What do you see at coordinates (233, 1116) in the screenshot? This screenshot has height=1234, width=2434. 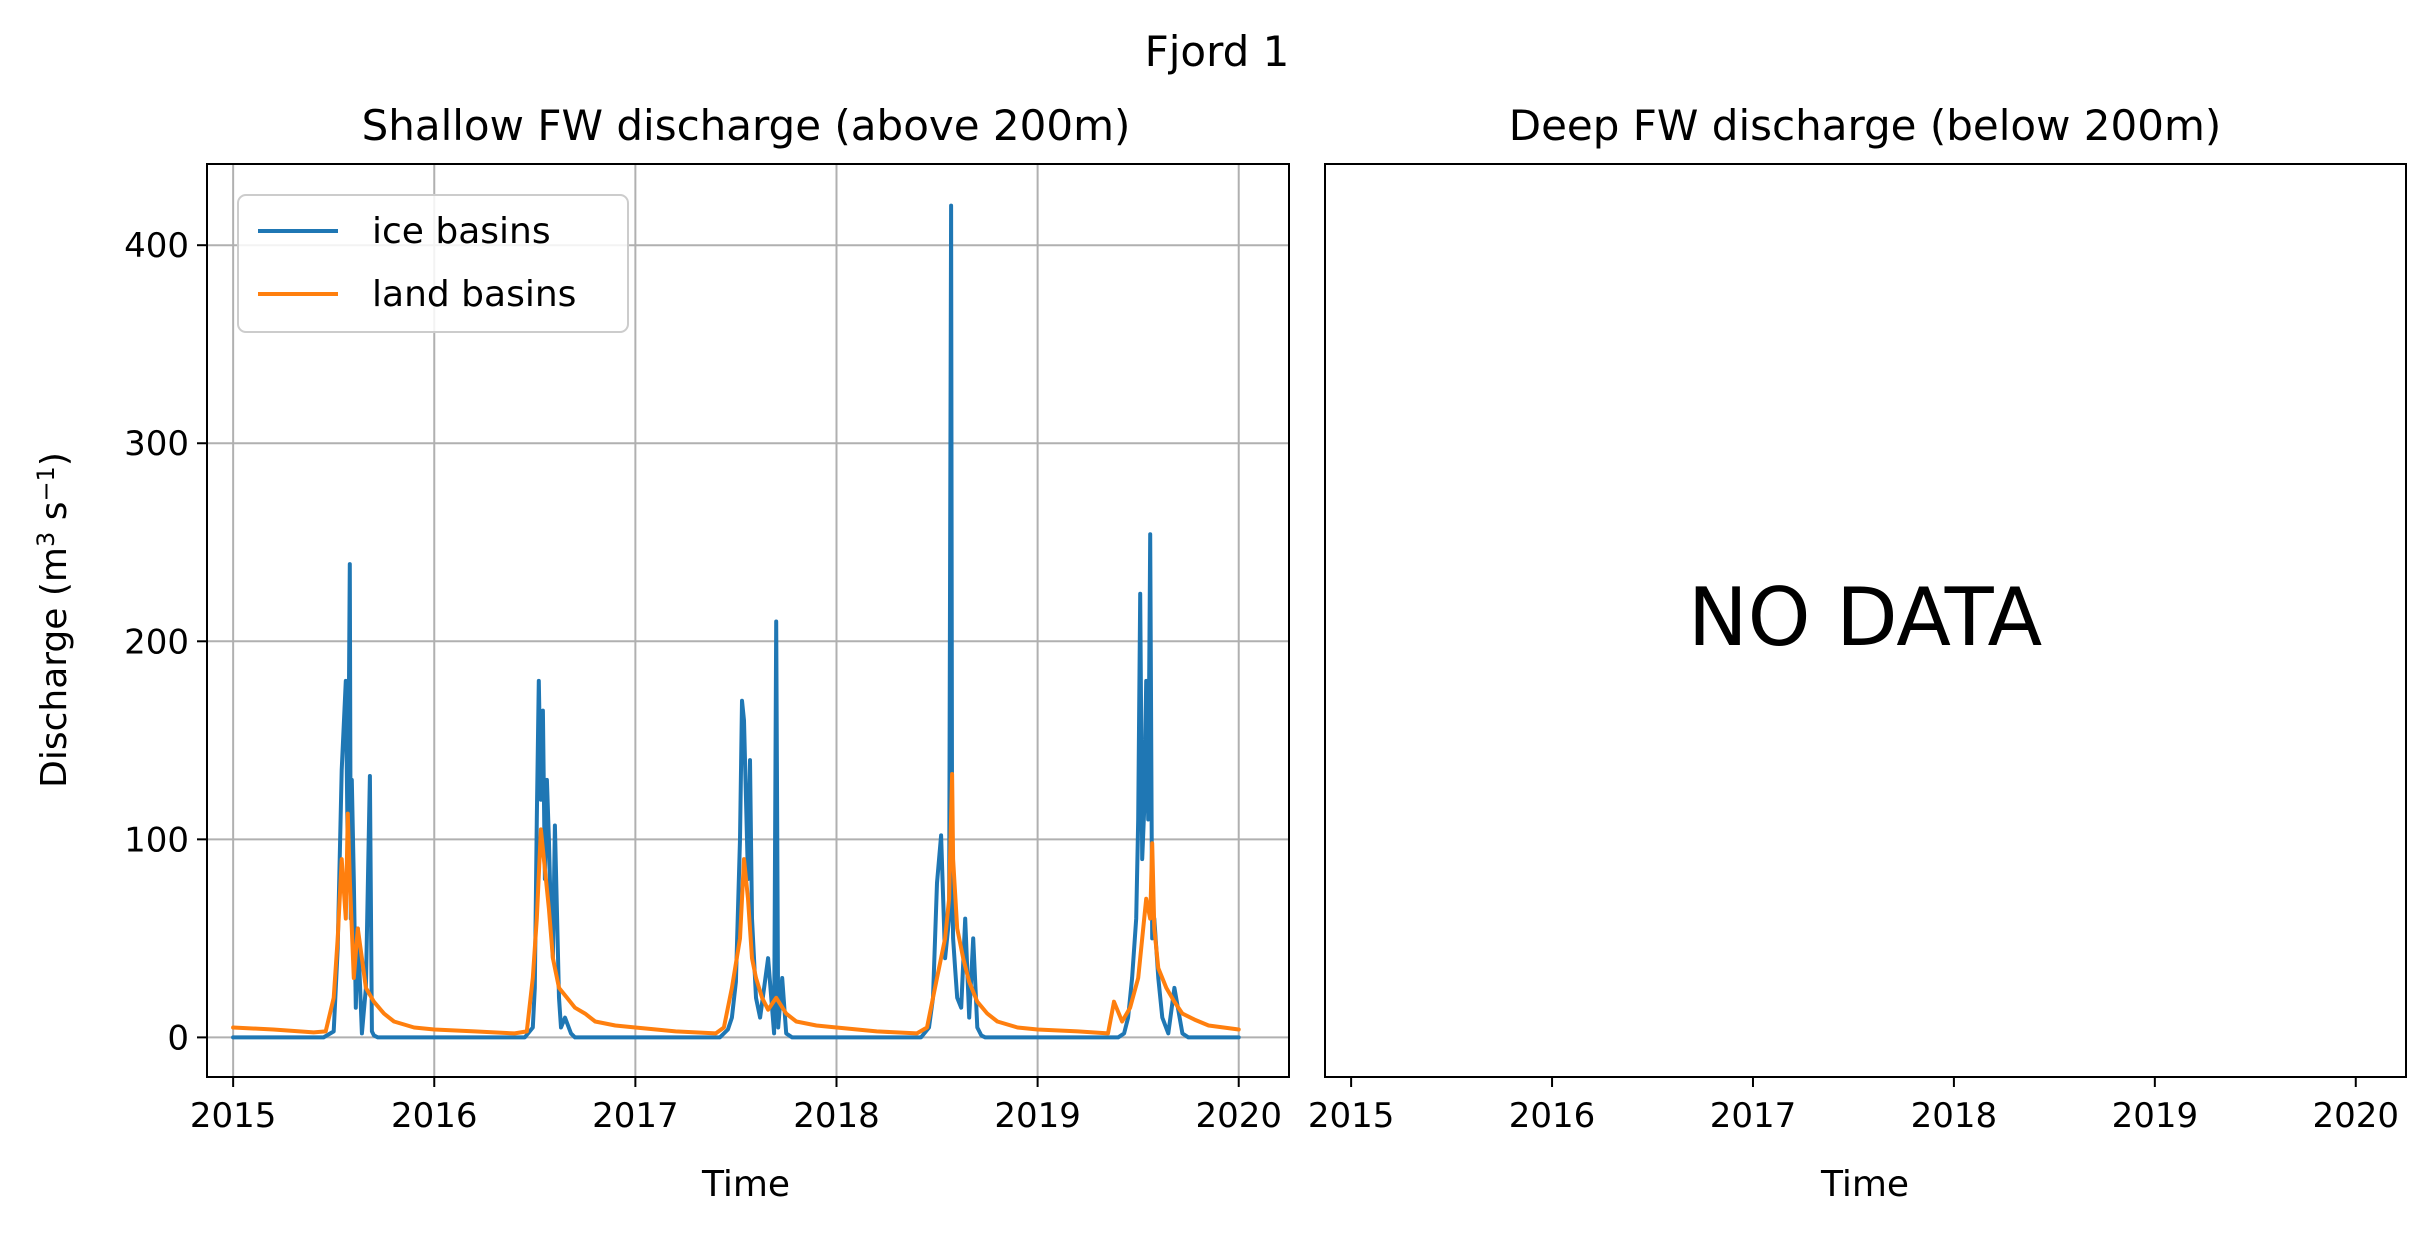 I see `left-x-tick-label: 2015` at bounding box center [233, 1116].